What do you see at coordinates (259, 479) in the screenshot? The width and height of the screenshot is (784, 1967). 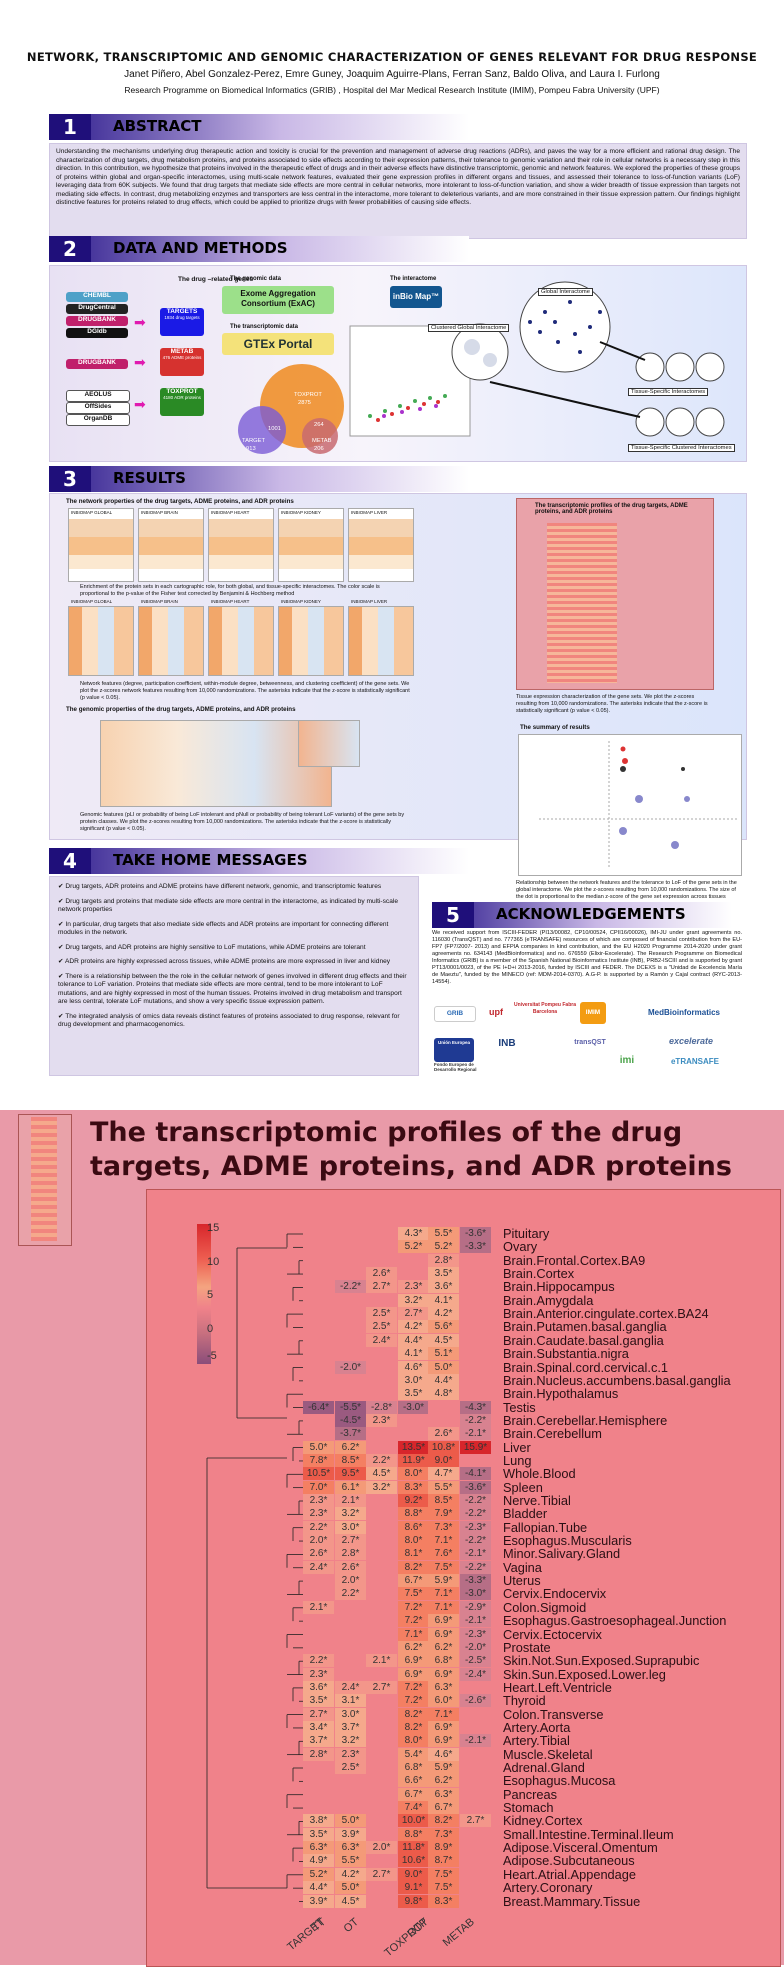 I see `section-header-results: 3 RESULTS` at bounding box center [259, 479].